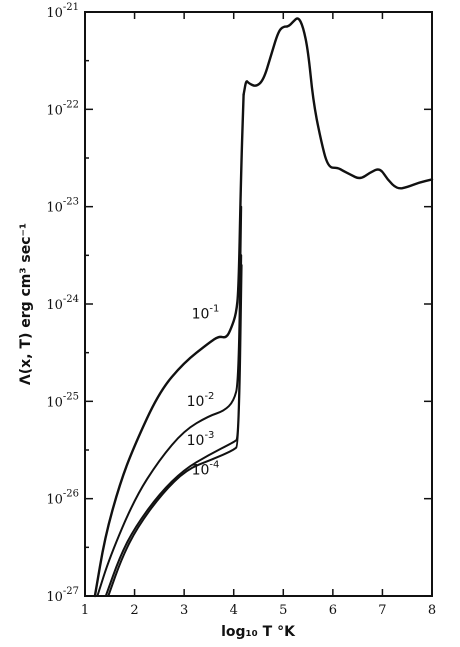 This screenshot has width=460, height=647. Describe the element at coordinates (62, 206) in the screenshot. I see `y-tick-label: 10-23` at that location.